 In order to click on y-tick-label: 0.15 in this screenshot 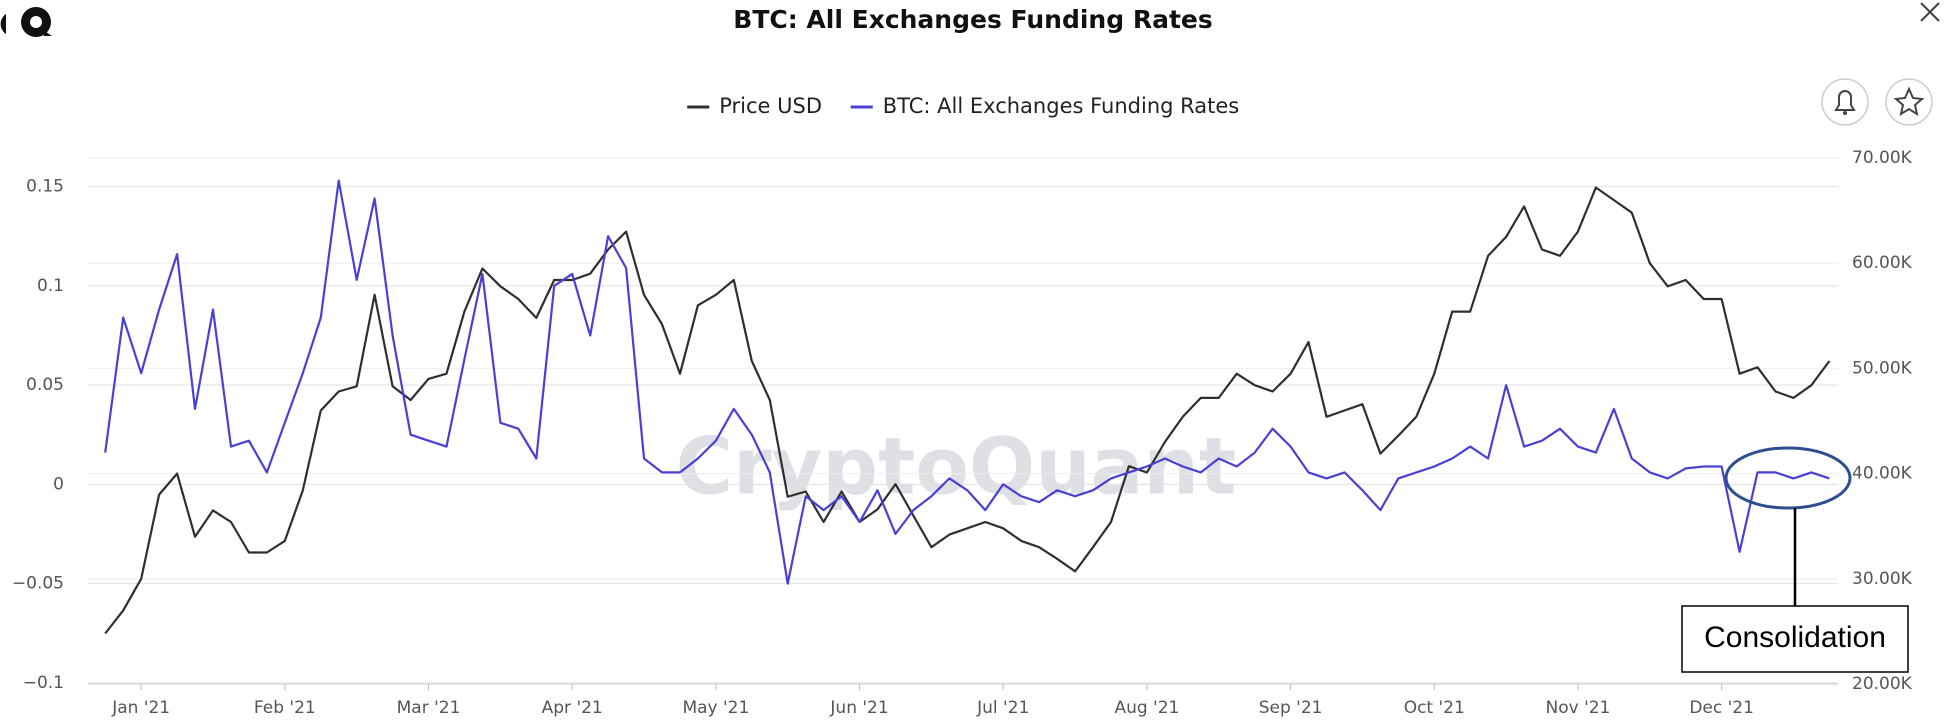, I will do `click(45, 187)`.